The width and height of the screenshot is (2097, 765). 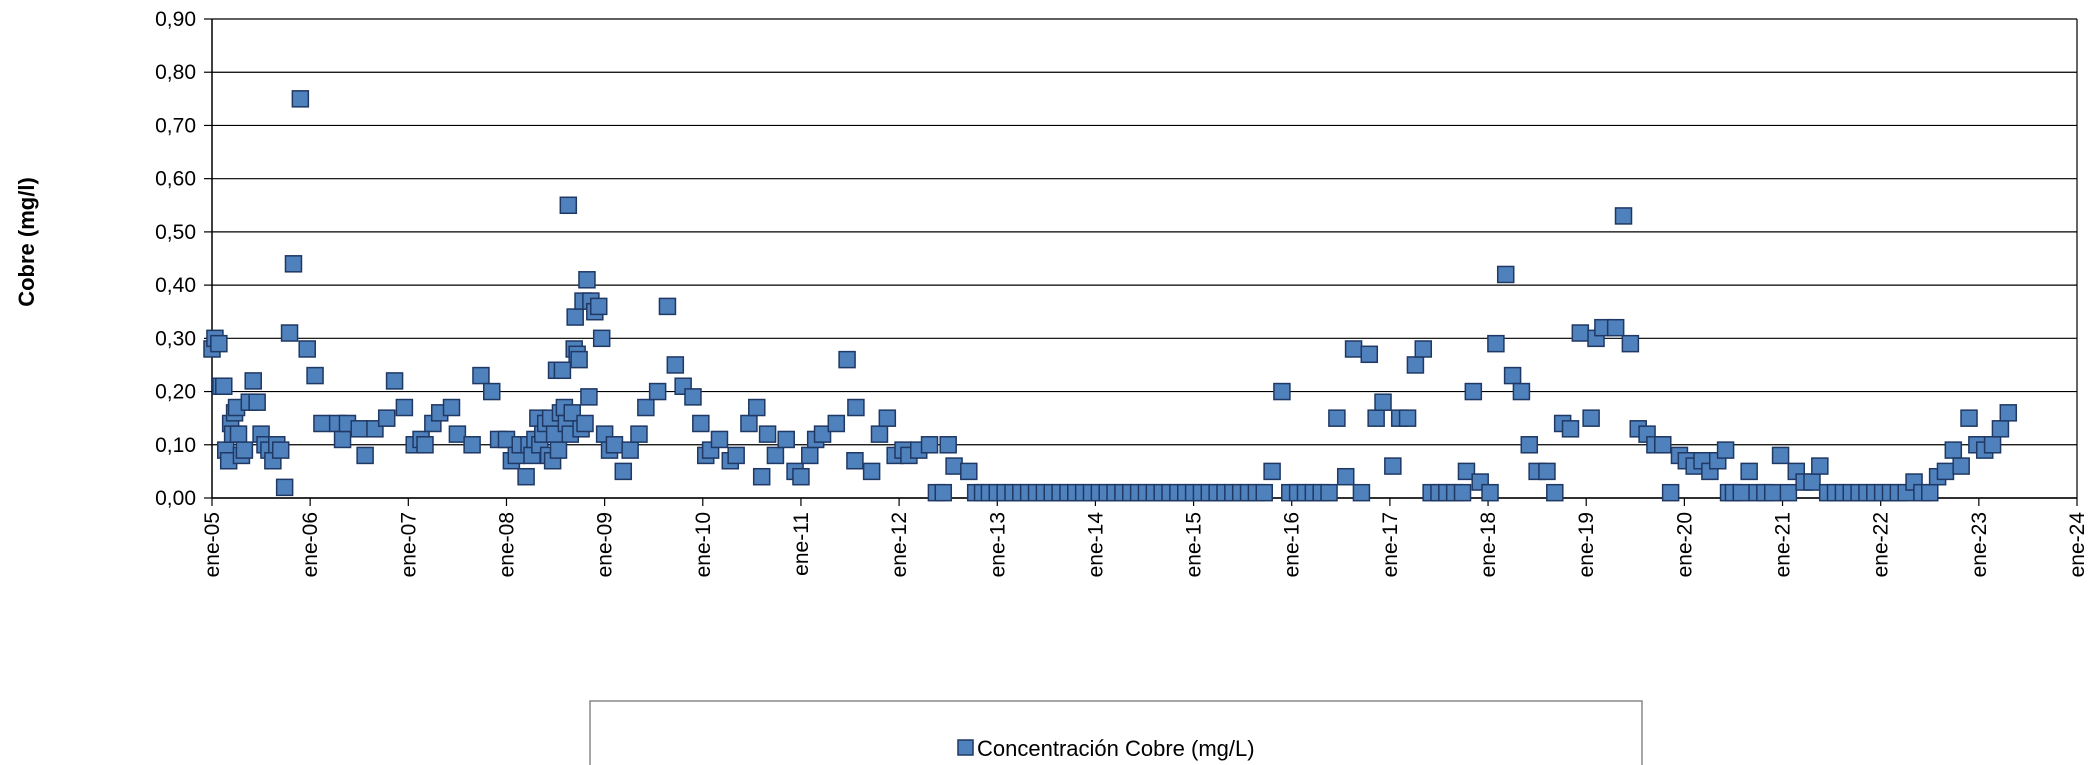 What do you see at coordinates (175, 19) in the screenshot?
I see `y-tick-label: 0,90` at bounding box center [175, 19].